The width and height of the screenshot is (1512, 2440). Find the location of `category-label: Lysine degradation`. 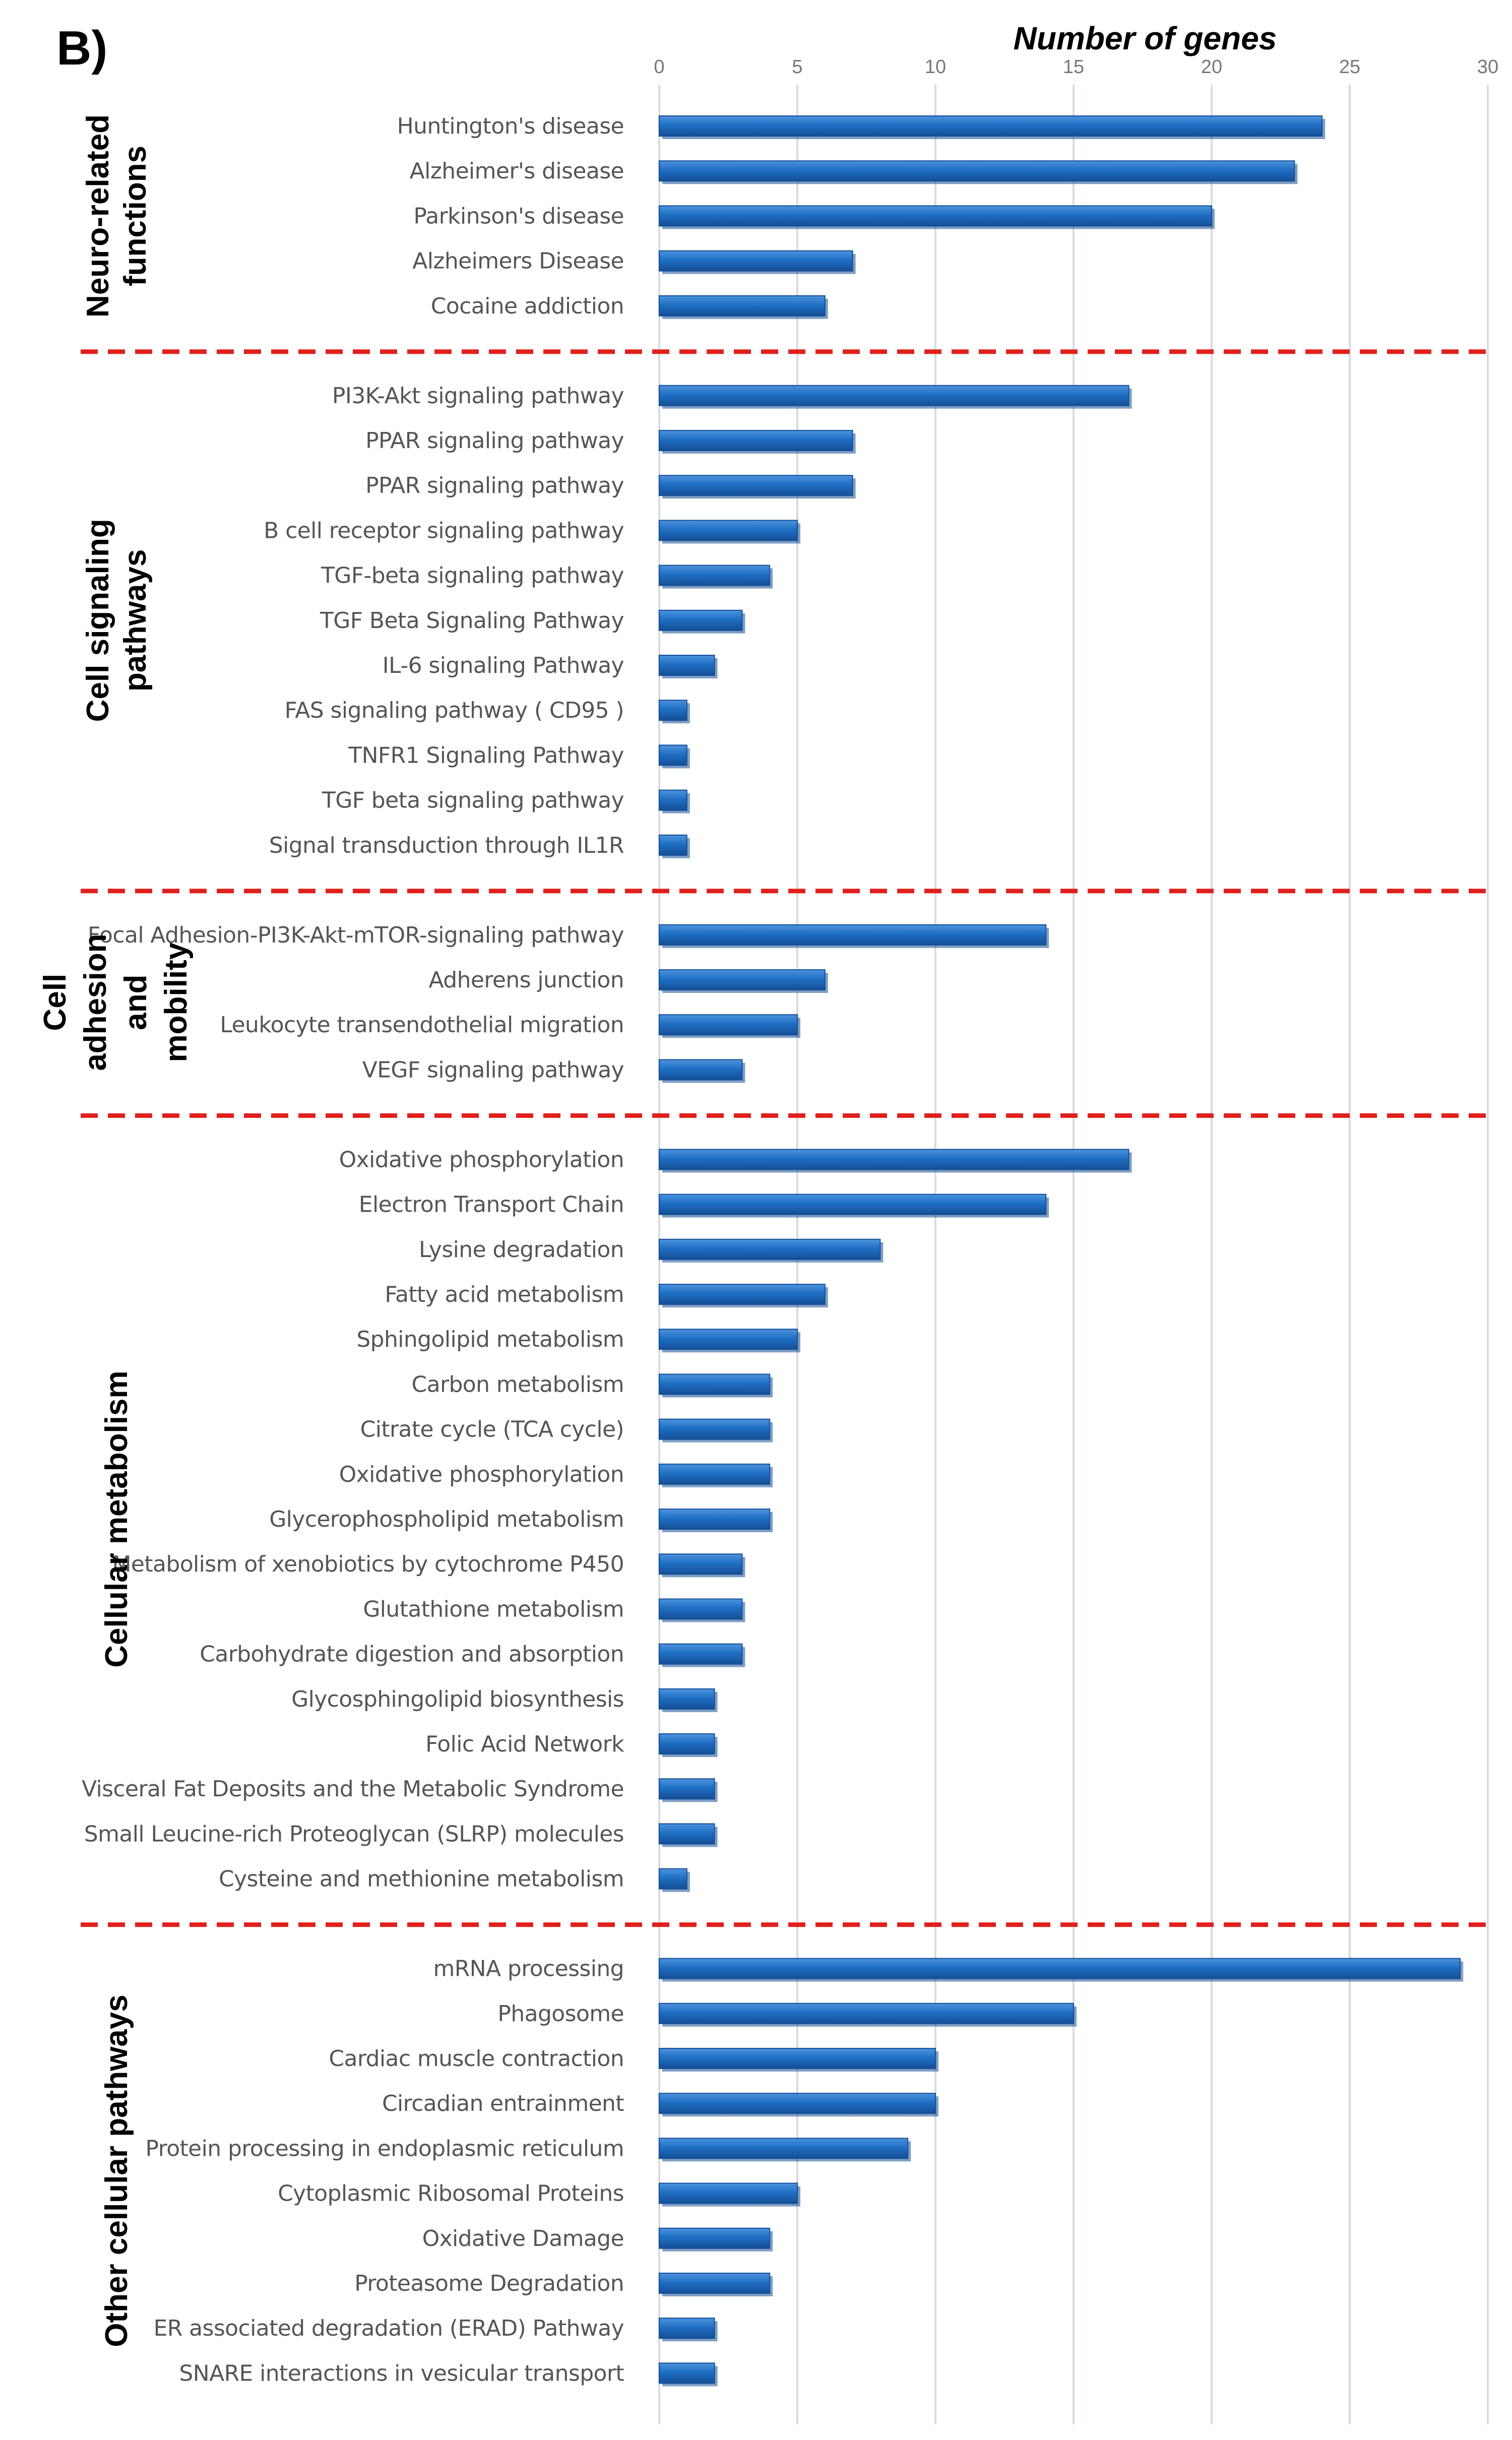

category-label: Lysine degradation is located at coordinates (521, 1250).